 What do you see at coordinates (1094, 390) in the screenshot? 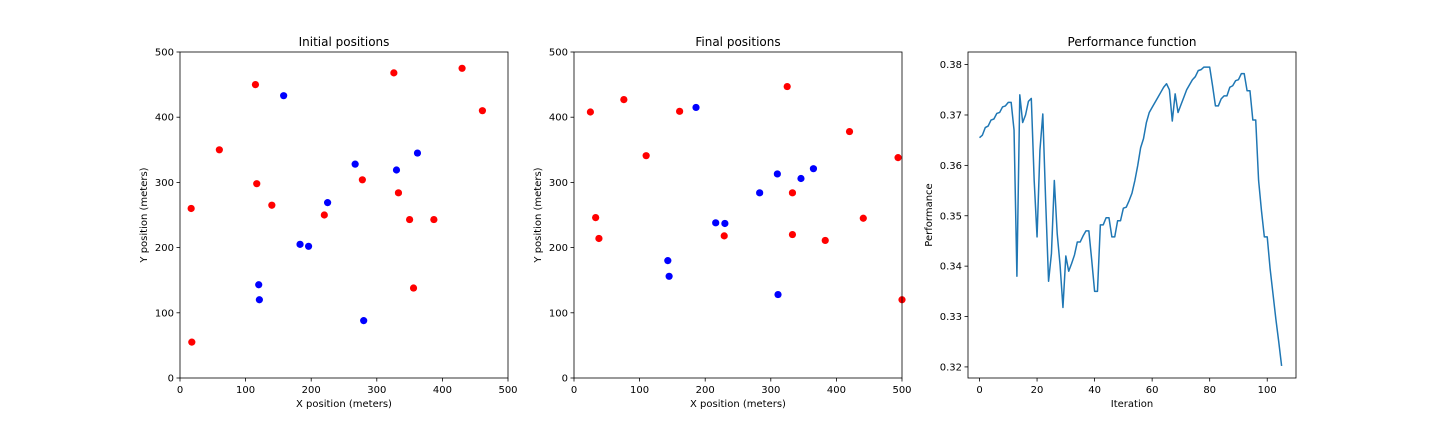
I see `x-tick-label: 40` at bounding box center [1094, 390].